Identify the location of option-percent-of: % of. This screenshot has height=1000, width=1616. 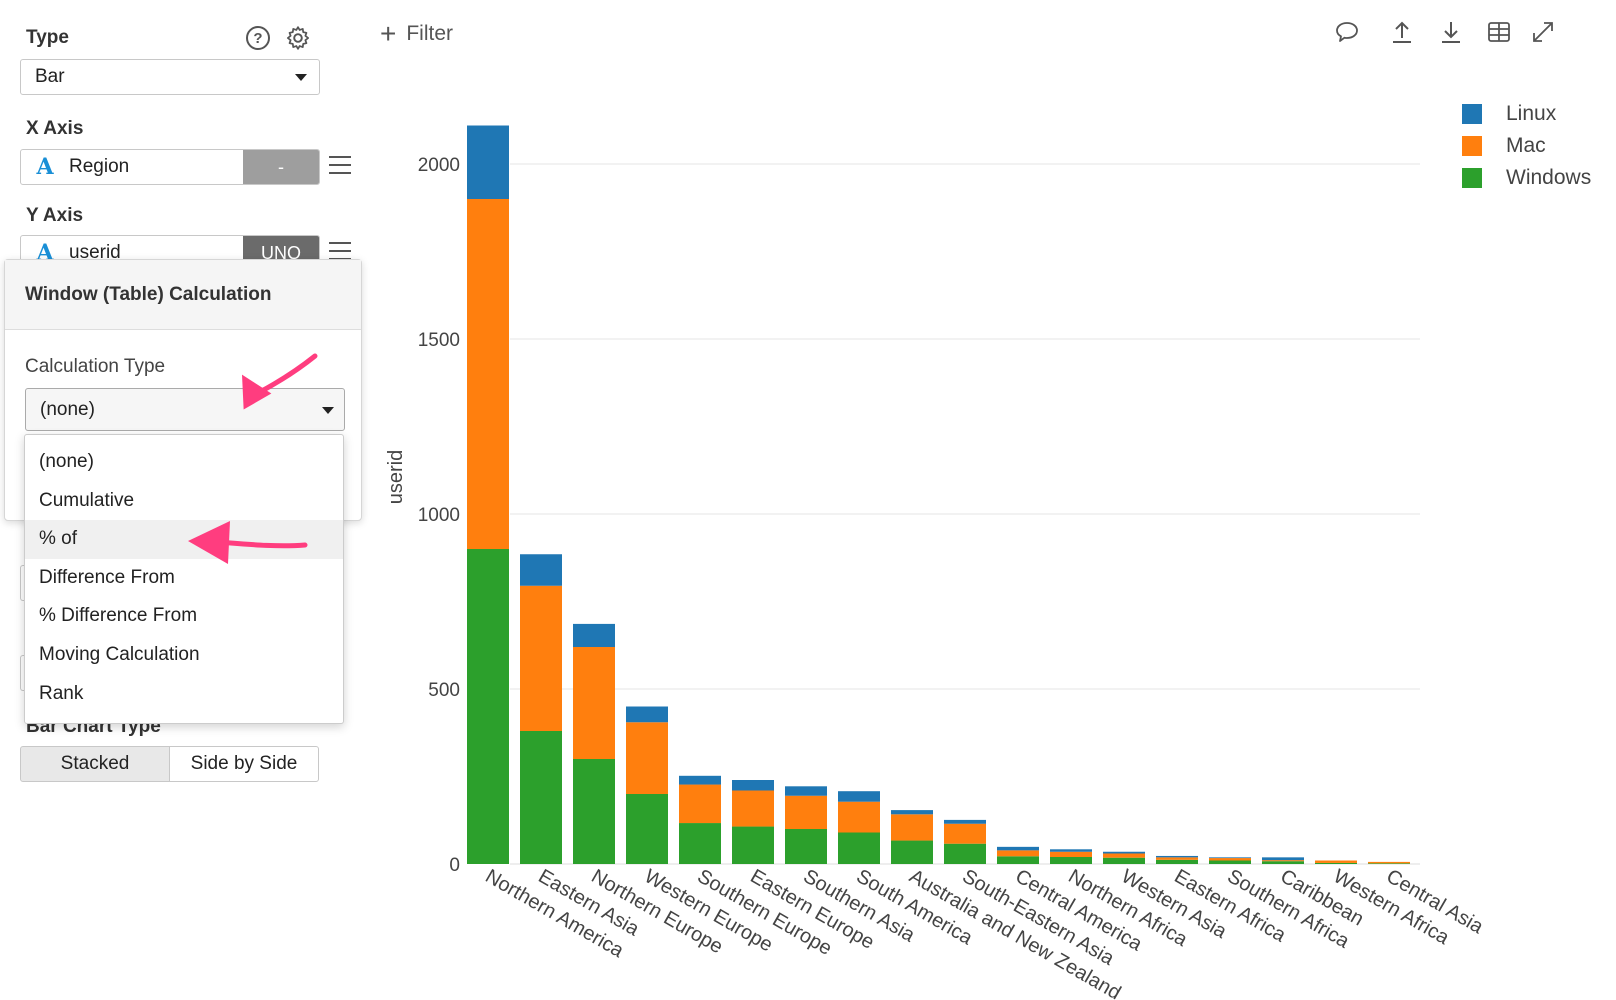
(184, 539).